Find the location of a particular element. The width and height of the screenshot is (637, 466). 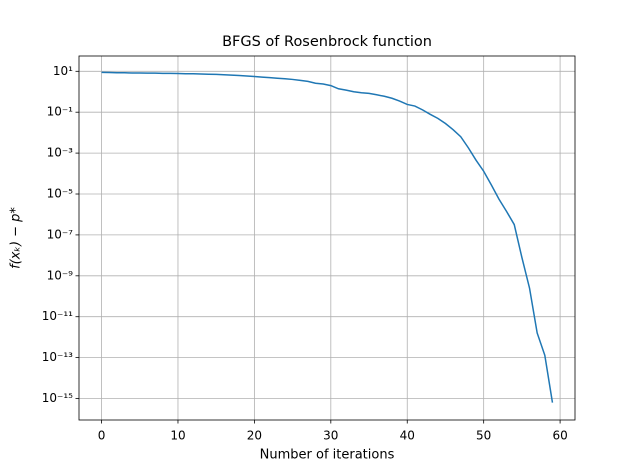

x-axis-label: Number of iterations is located at coordinates (327, 455).